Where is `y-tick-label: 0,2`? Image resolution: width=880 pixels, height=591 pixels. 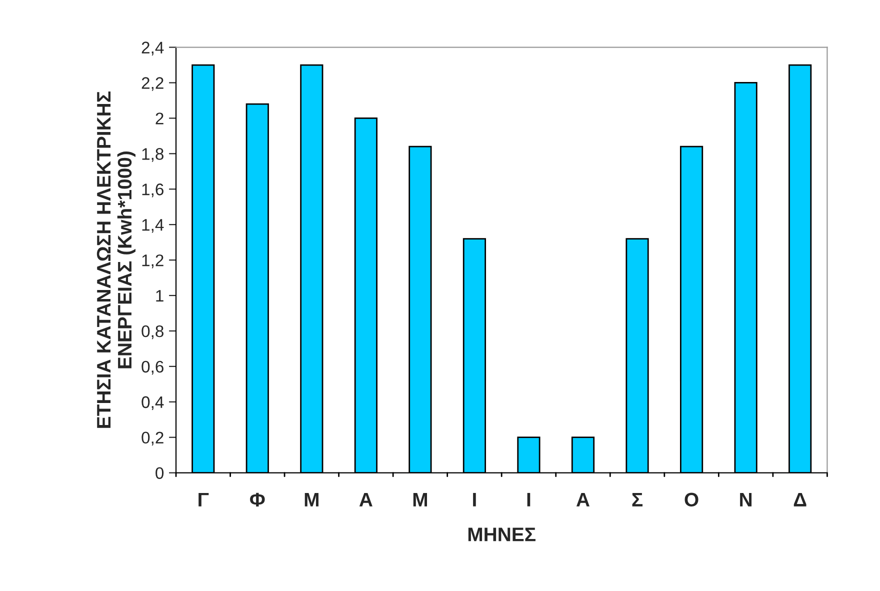 y-tick-label: 0,2 is located at coordinates (153, 439).